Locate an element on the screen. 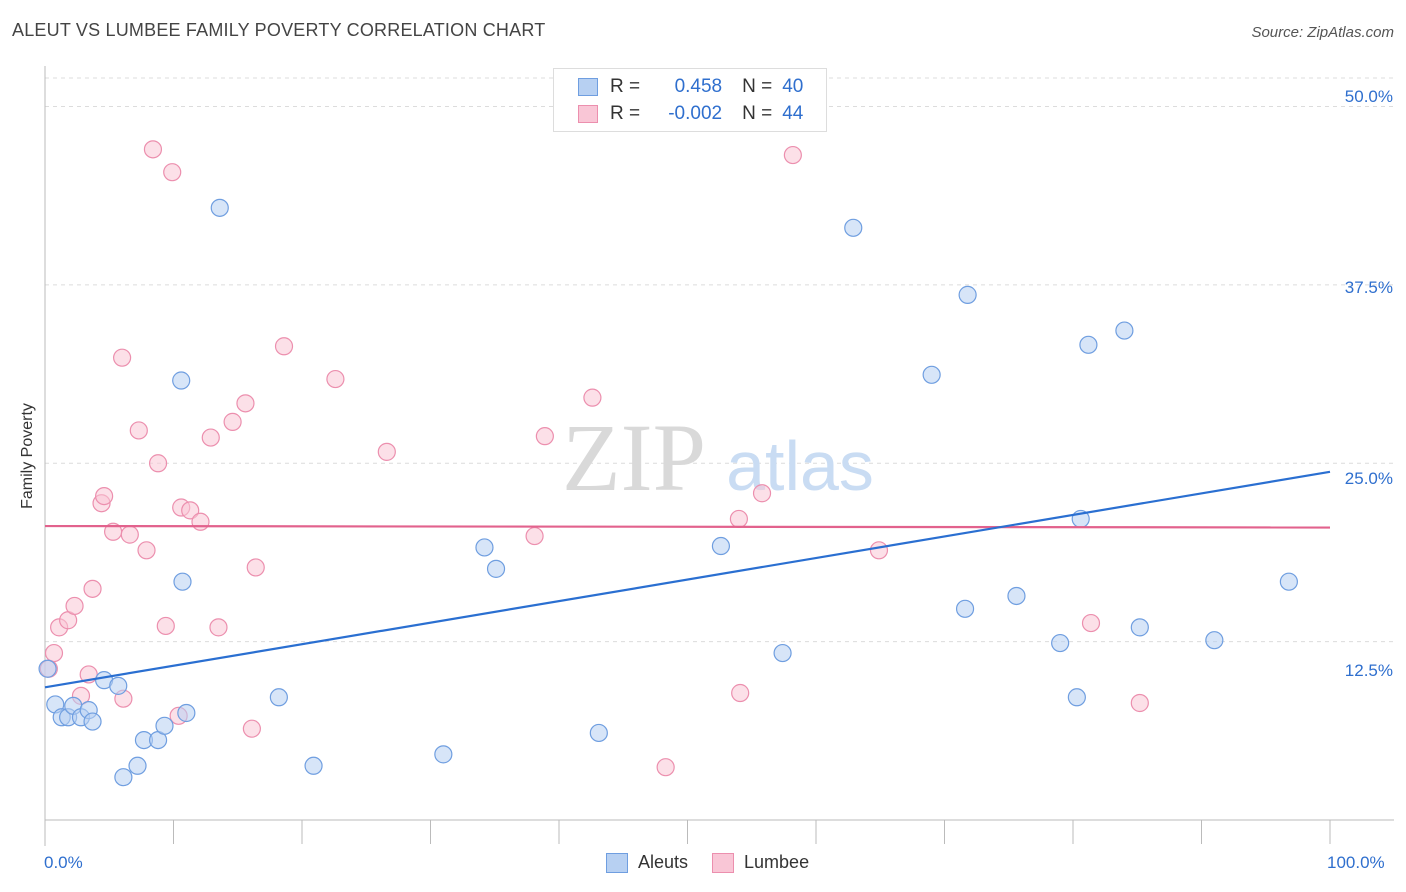 Image resolution: width=1406 pixels, height=892 pixels. x-tick-label-100: 100.0% is located at coordinates (1356, 862).